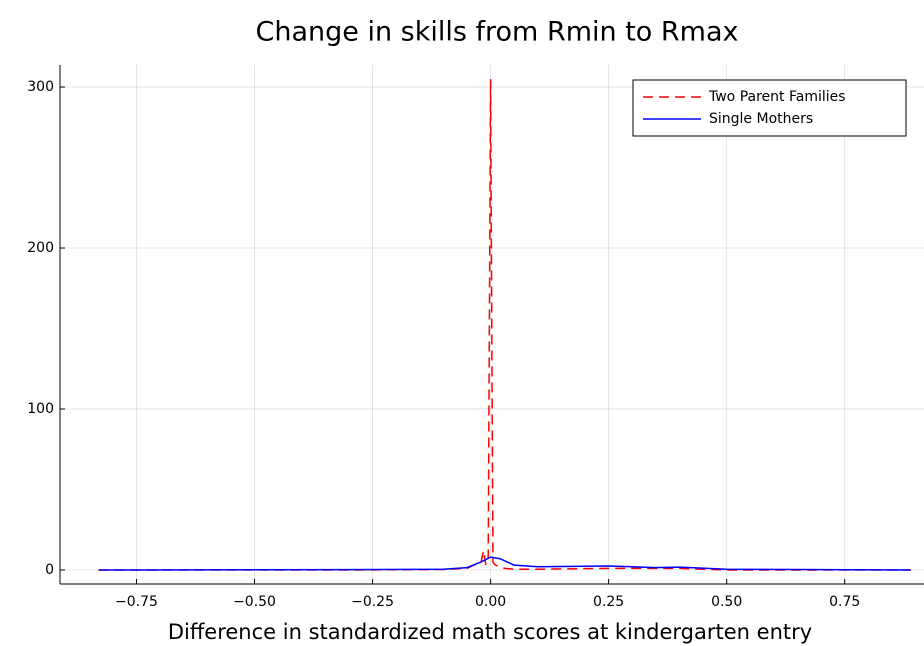 Image resolution: width=924 pixels, height=646 pixels. I want to click on chart-title: Change in skills from Rmin to Rmax, so click(497, 32).